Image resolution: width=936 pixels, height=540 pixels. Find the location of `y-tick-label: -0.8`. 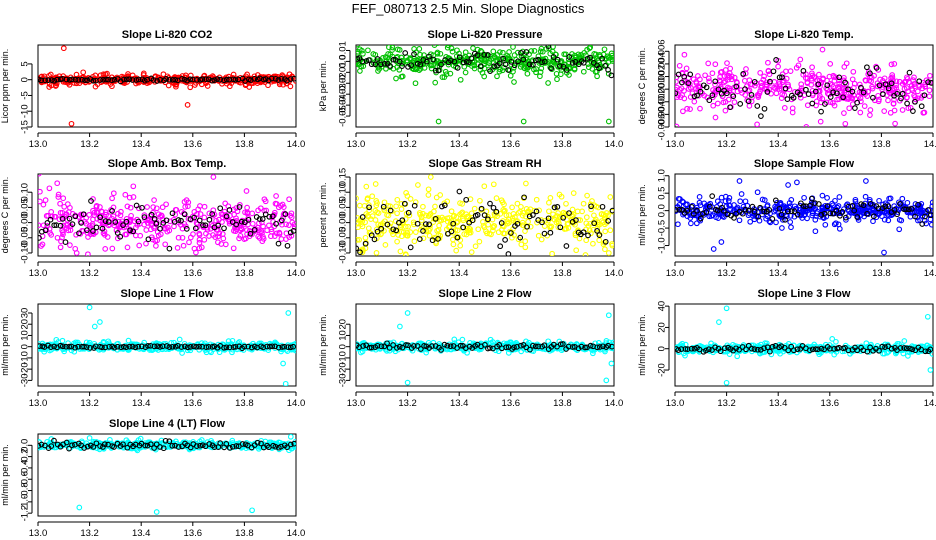

y-tick-label: -0.8 is located at coordinates (25, 490).